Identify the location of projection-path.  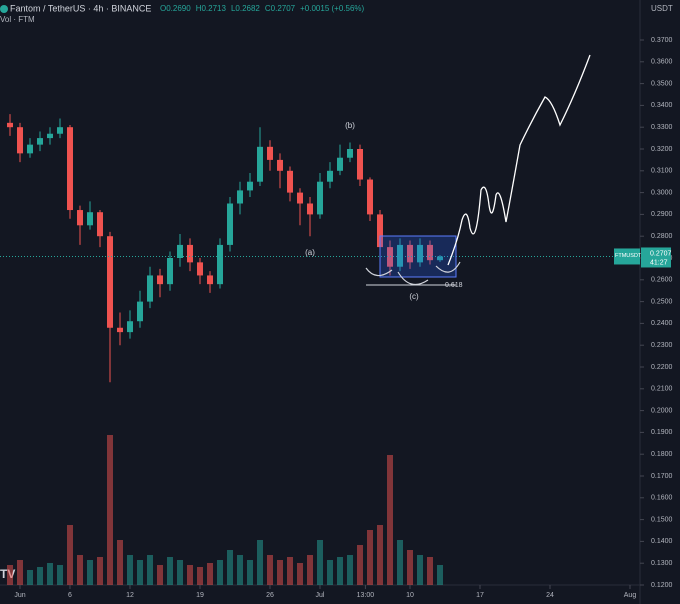
(519, 160).